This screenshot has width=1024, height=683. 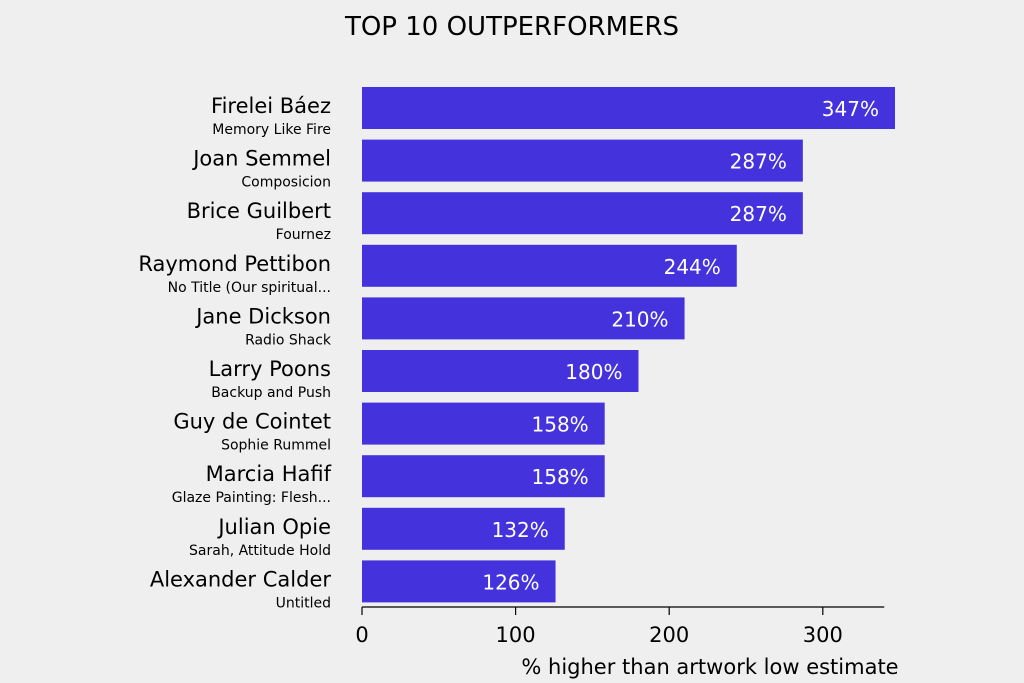 What do you see at coordinates (823, 635) in the screenshot?
I see `x-tick-label: 300` at bounding box center [823, 635].